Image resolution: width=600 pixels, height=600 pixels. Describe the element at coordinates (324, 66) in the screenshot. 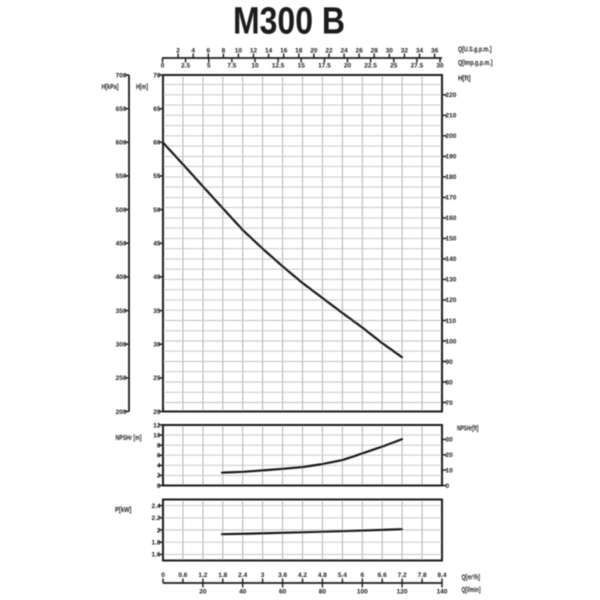

I see `svg-text: 17.5` at that location.